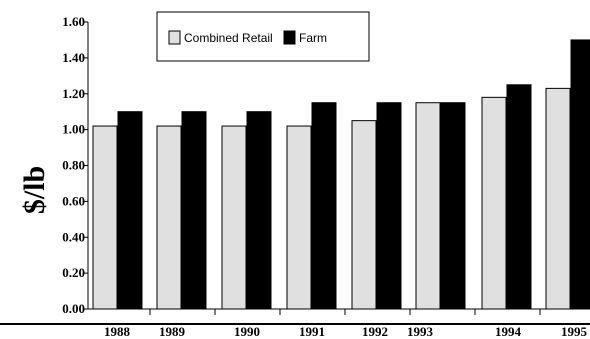 The image size is (590, 339). I want to click on legend-swatch-farm, so click(289, 37).